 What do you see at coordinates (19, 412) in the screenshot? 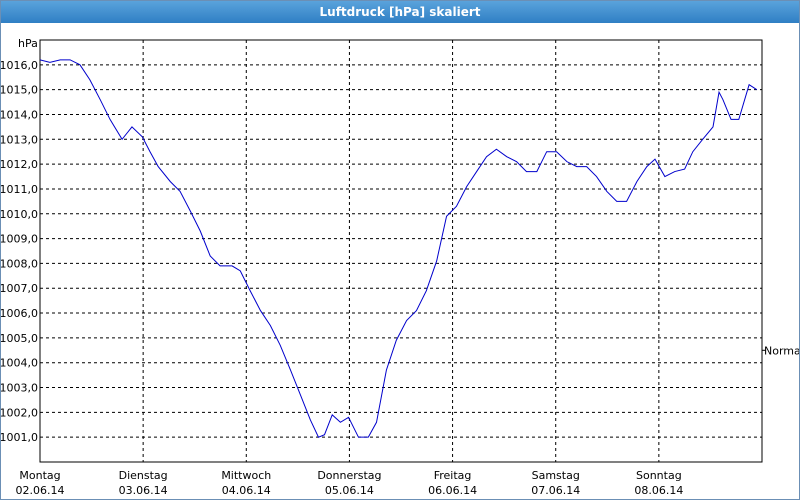
I see `y-tick-label: 1002,0` at bounding box center [19, 412].